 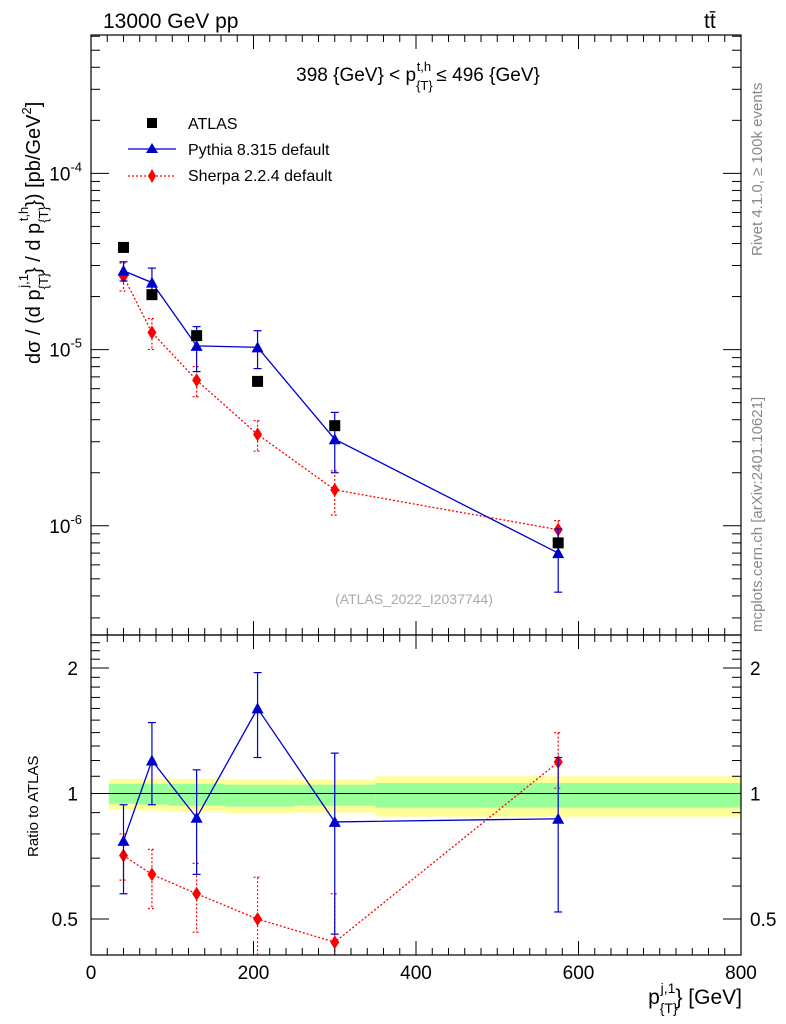 What do you see at coordinates (579, 973) in the screenshot?
I see `x-tick-label: 600` at bounding box center [579, 973].